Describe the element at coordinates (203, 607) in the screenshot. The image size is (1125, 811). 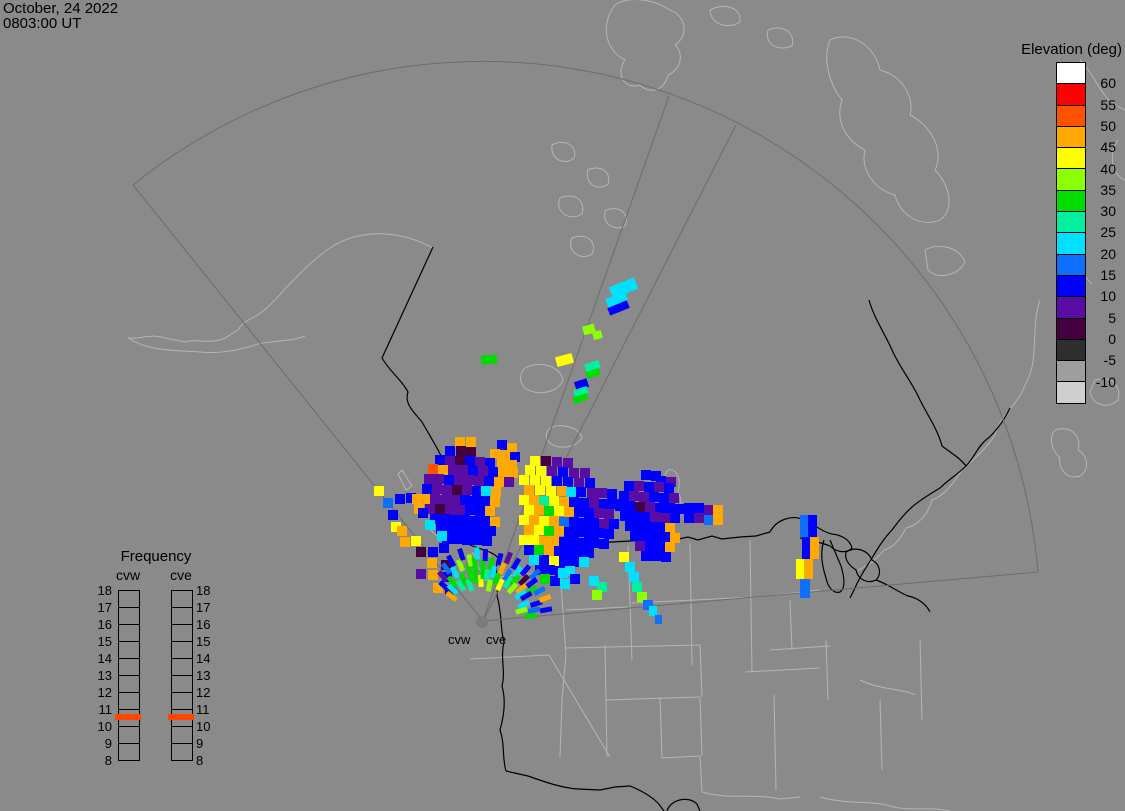
I see `frequency-scale-label: 17` at that location.